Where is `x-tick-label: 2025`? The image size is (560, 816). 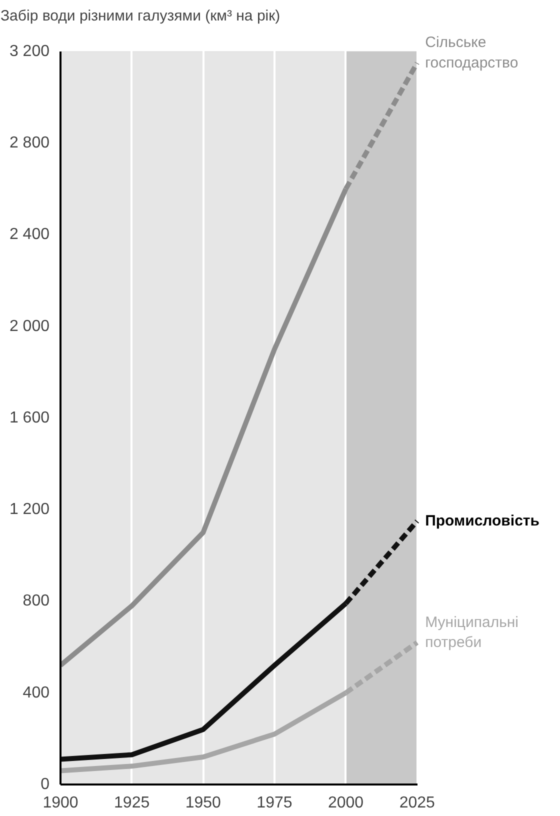 x-tick-label: 2025 is located at coordinates (417, 803).